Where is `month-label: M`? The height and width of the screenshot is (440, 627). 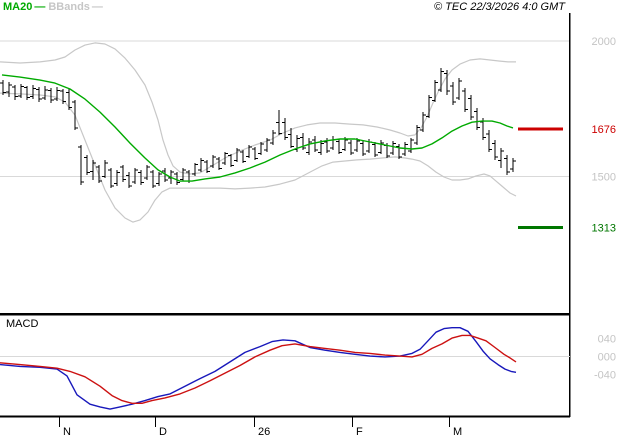
month-label: M is located at coordinates (457, 432).